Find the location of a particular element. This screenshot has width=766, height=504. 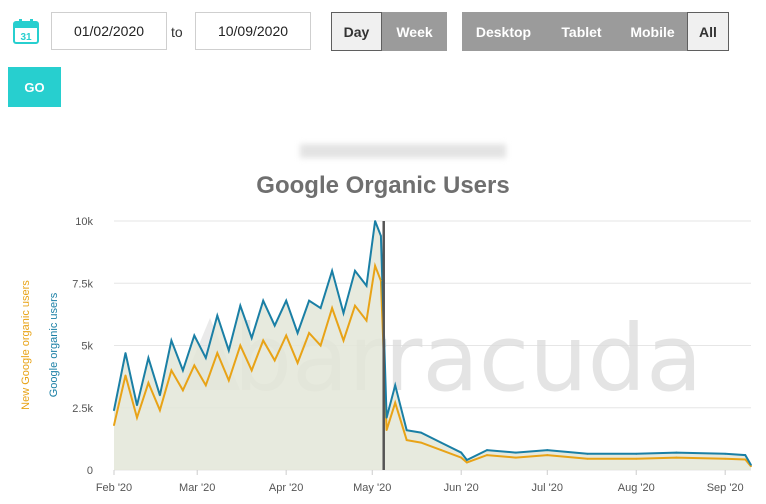

mobile-button: Mobile is located at coordinates (652, 31).